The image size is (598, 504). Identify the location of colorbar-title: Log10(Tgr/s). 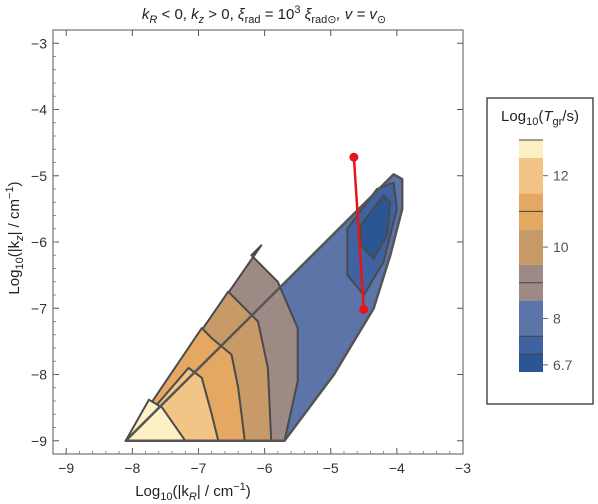
(540, 118).